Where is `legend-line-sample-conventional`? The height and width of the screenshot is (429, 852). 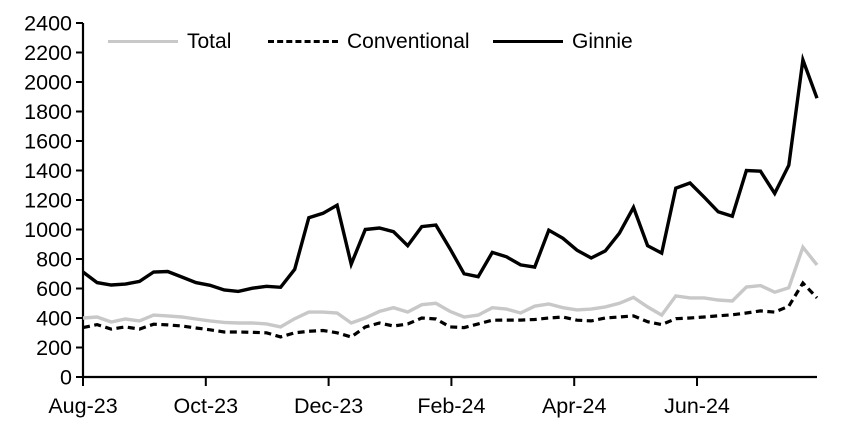 legend-line-sample-conventional is located at coordinates (303, 41).